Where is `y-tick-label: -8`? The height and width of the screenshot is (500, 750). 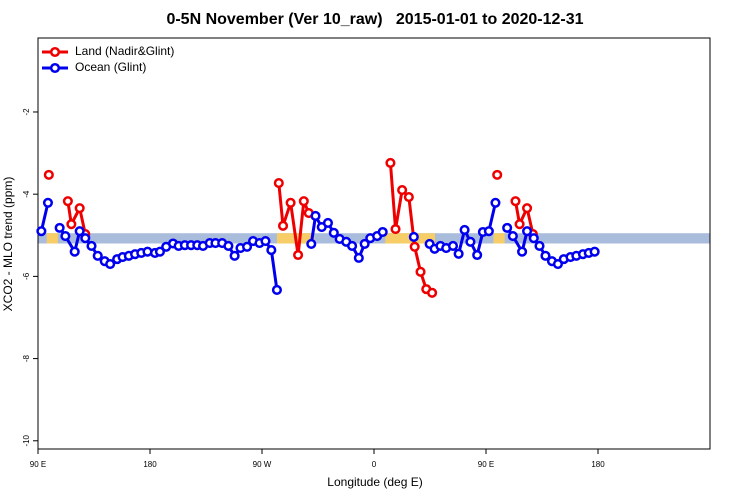
y-tick-label: -8 is located at coordinates (26, 358).